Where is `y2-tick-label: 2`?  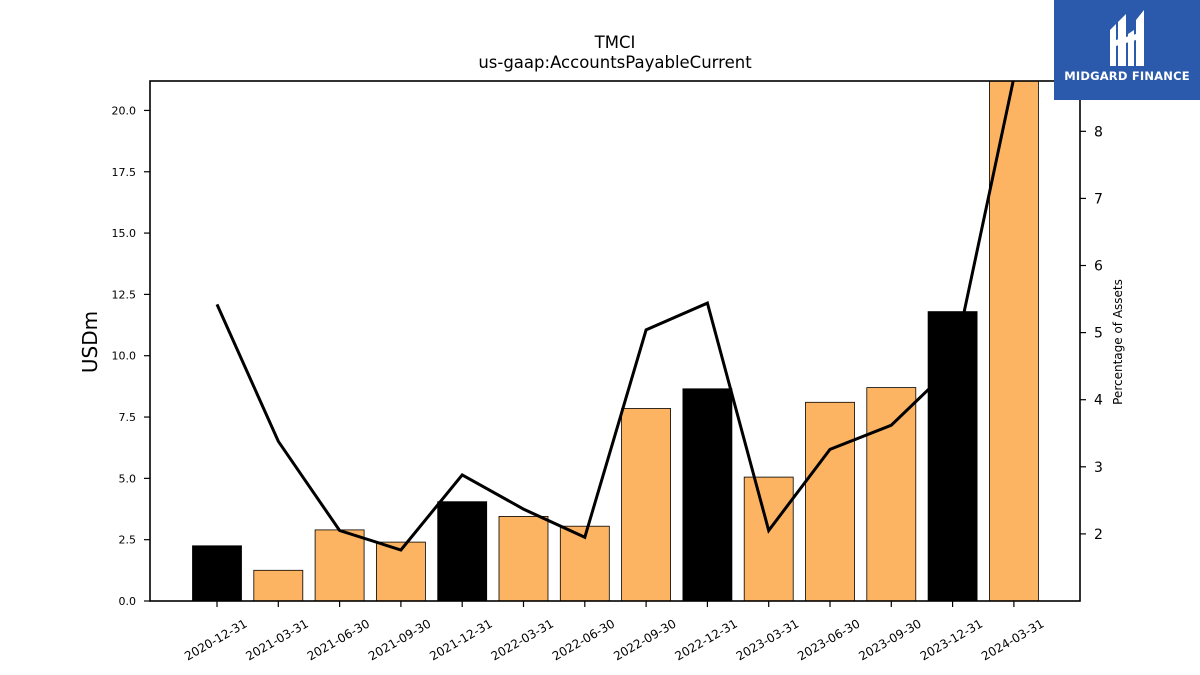
y2-tick-label: 2 is located at coordinates (1098, 535).